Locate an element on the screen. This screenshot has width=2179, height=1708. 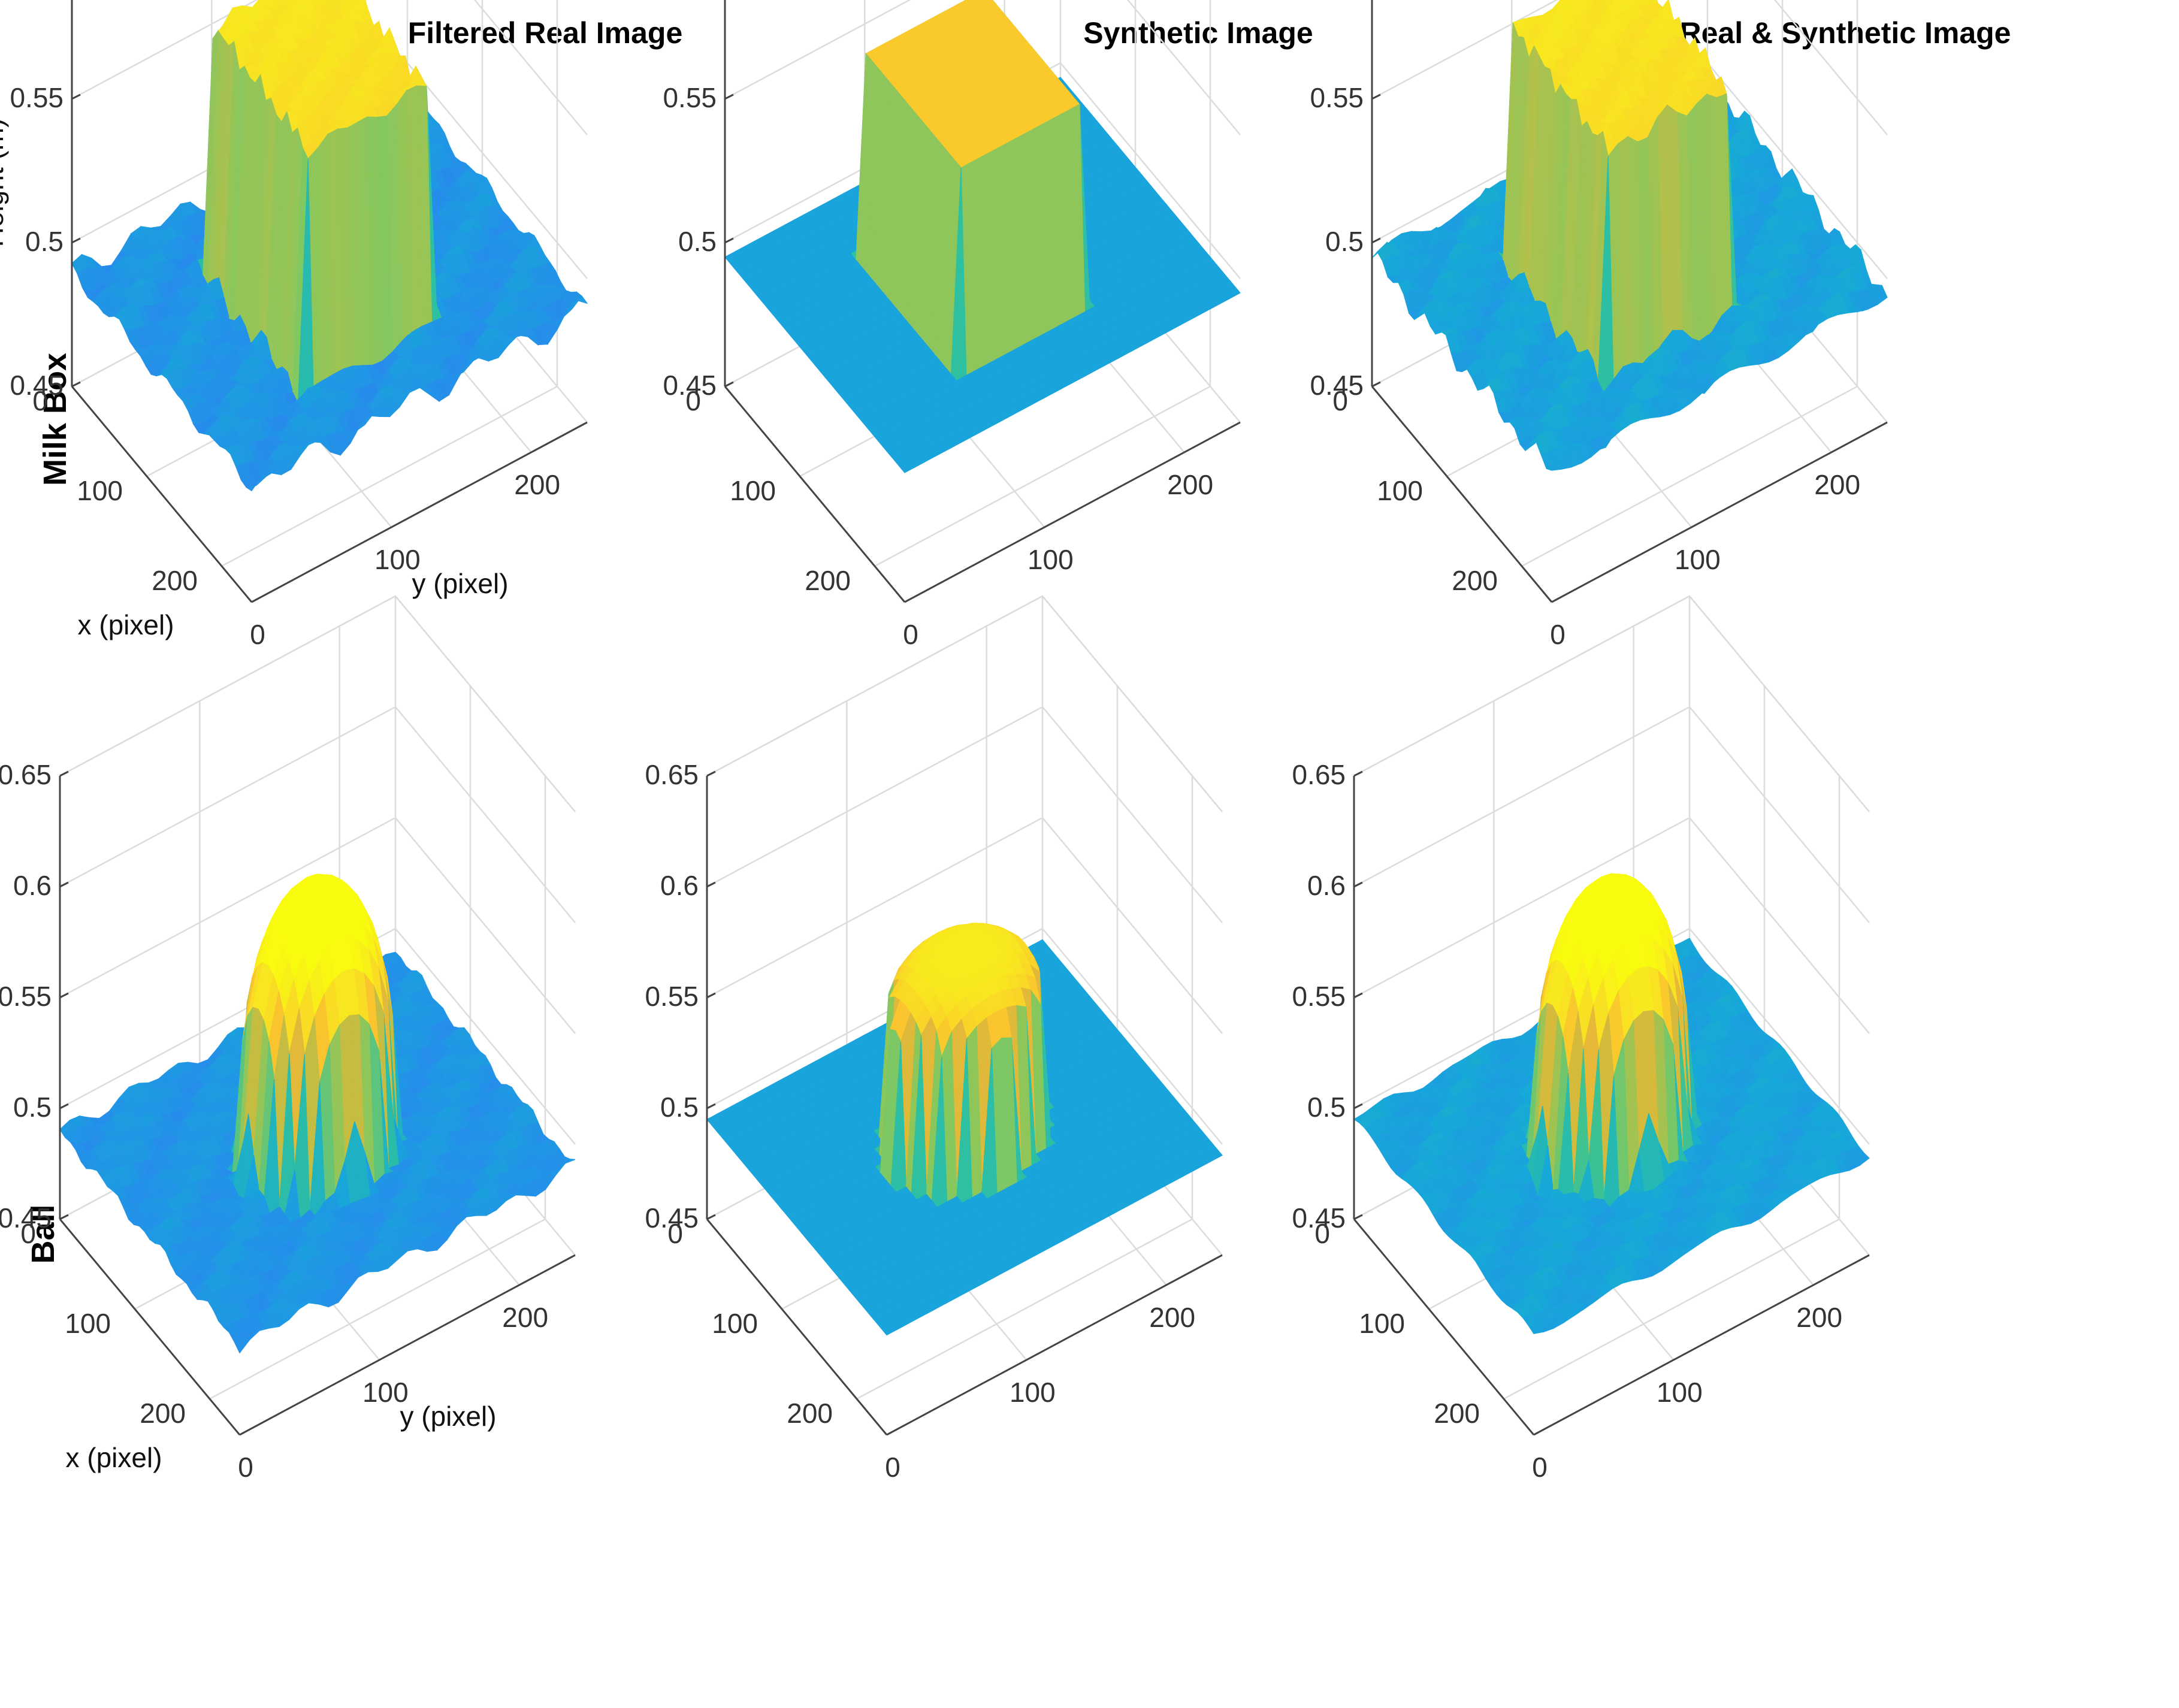
z-tick-ball-real-2: 0.55 is located at coordinates (26, 997).